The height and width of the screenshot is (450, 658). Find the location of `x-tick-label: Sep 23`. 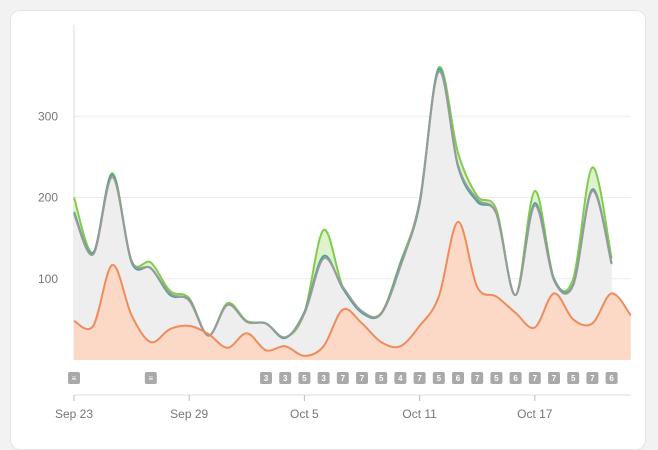

x-tick-label: Sep 23 is located at coordinates (74, 414).